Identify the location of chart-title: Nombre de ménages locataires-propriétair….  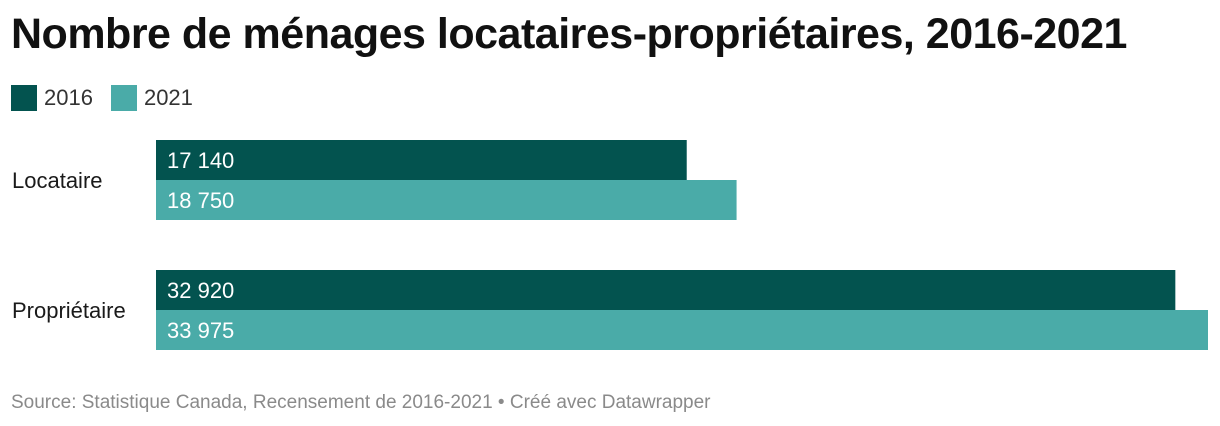
(569, 34).